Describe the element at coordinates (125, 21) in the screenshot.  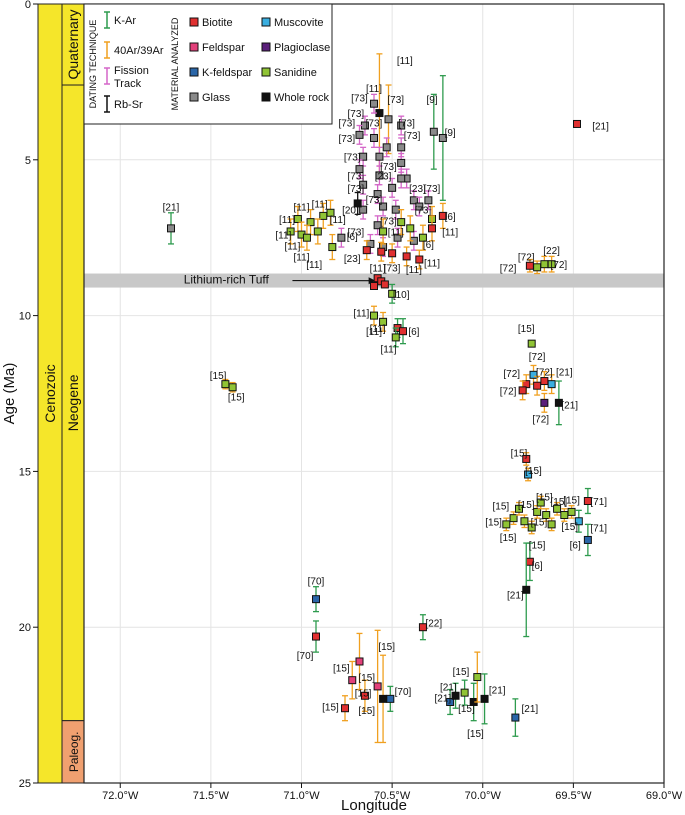
I see `legend-dating-label: K-Ar` at that location.